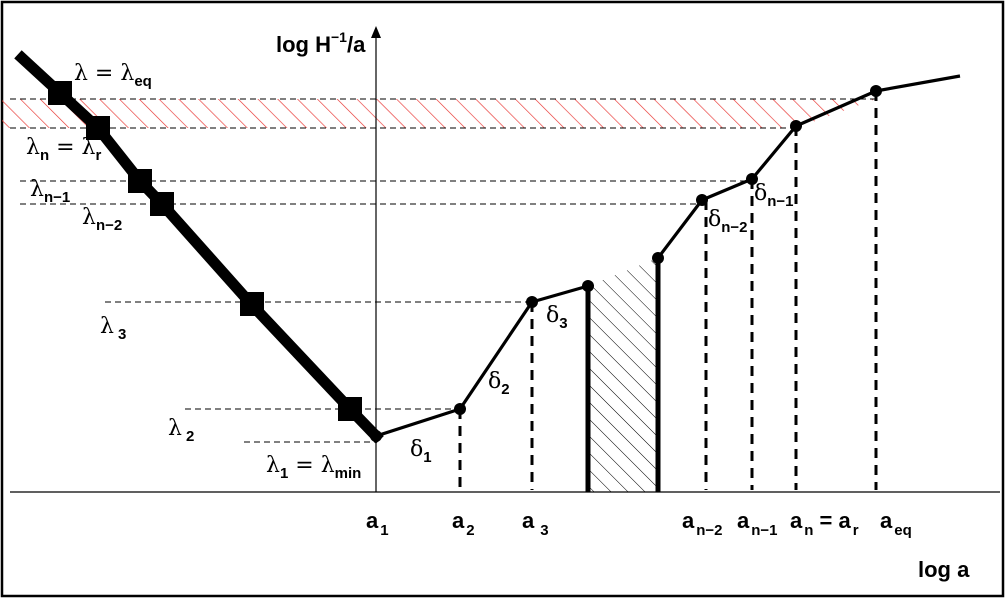 The height and width of the screenshot is (600, 1007). What do you see at coordinates (702, 523) in the screenshot?
I see `a-n-minus-2-label: a n−2` at bounding box center [702, 523].